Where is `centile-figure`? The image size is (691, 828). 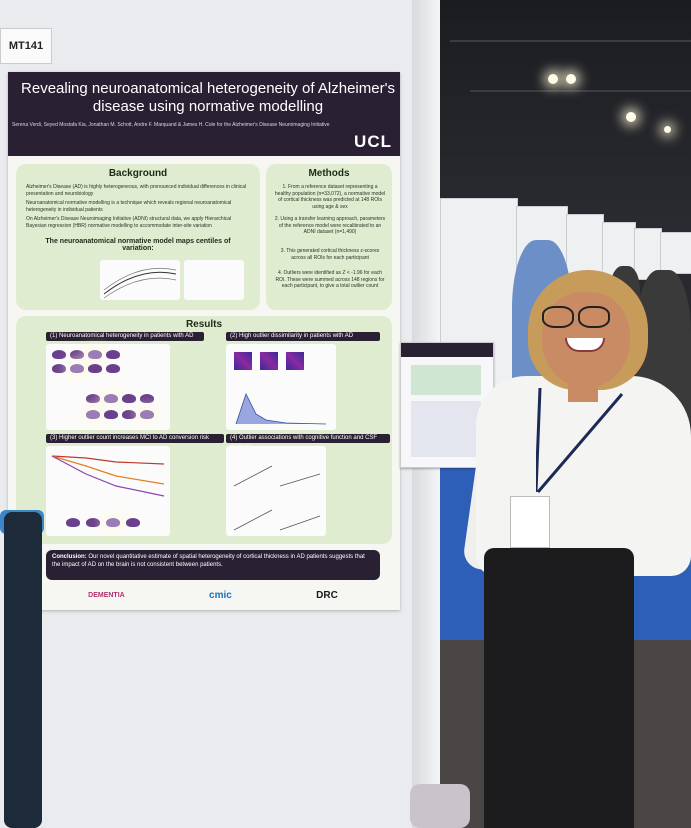
centile-figure is located at coordinates (140, 280).